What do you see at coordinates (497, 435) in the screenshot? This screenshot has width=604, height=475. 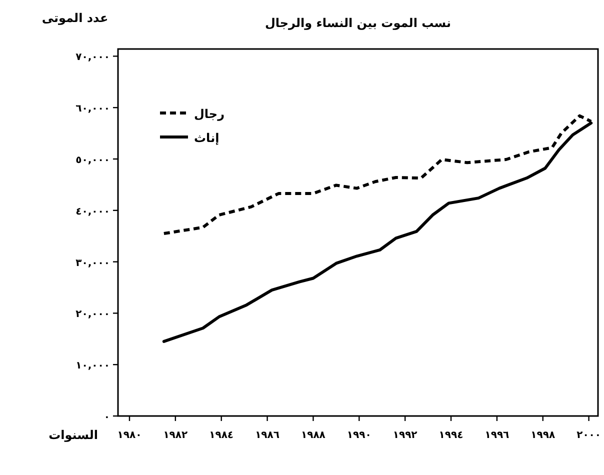 I see `x-tick-label: ١٩٩٦` at bounding box center [497, 435].